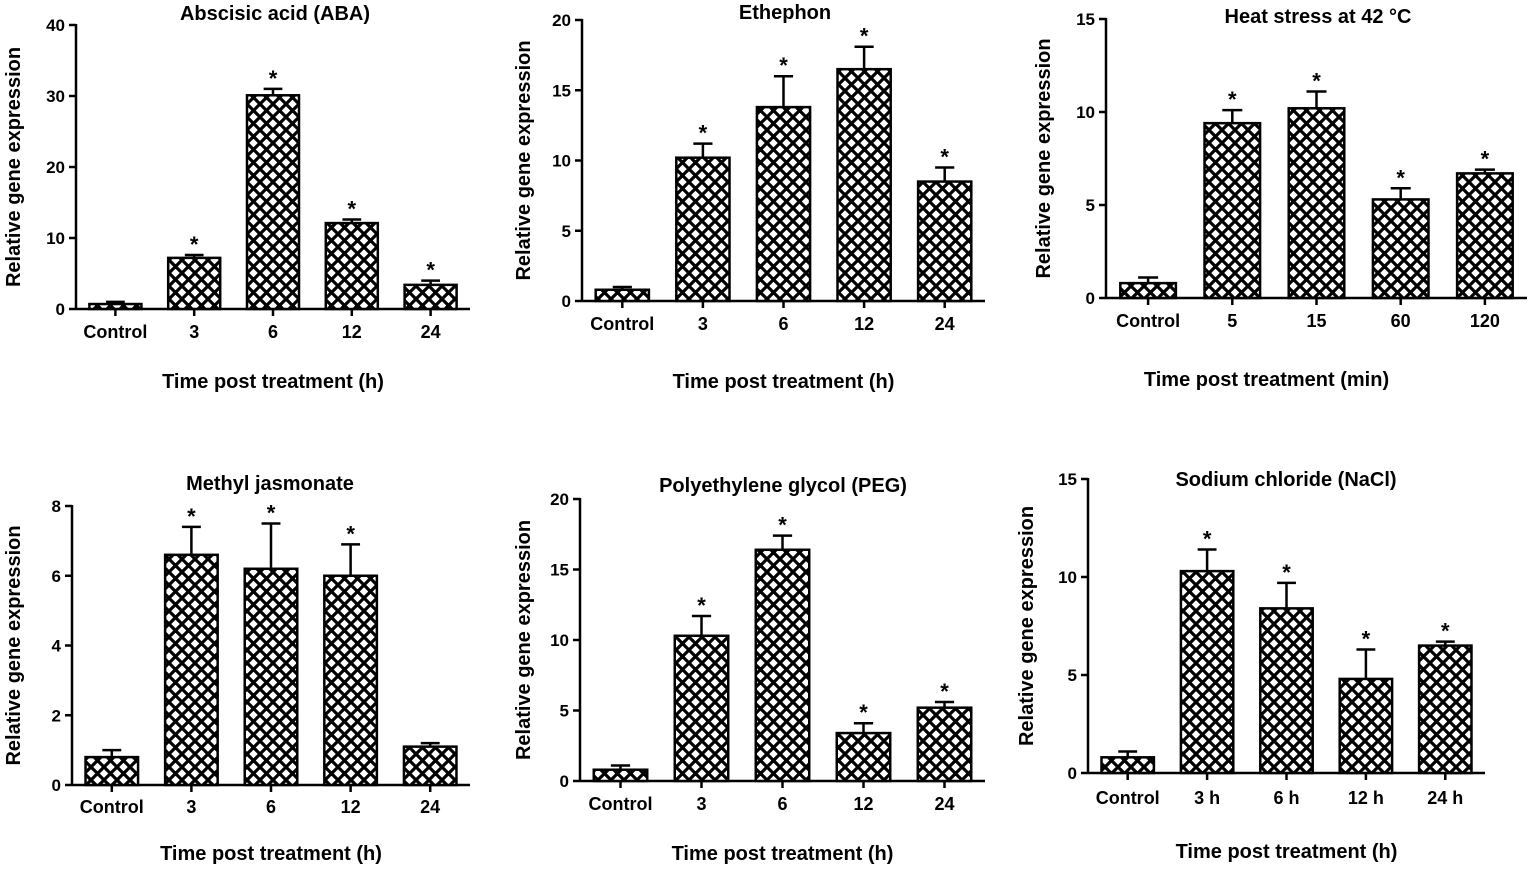 The width and height of the screenshot is (1535, 875). I want to click on panel-5-title: Polyethylene glycol (PEG), so click(783, 486).